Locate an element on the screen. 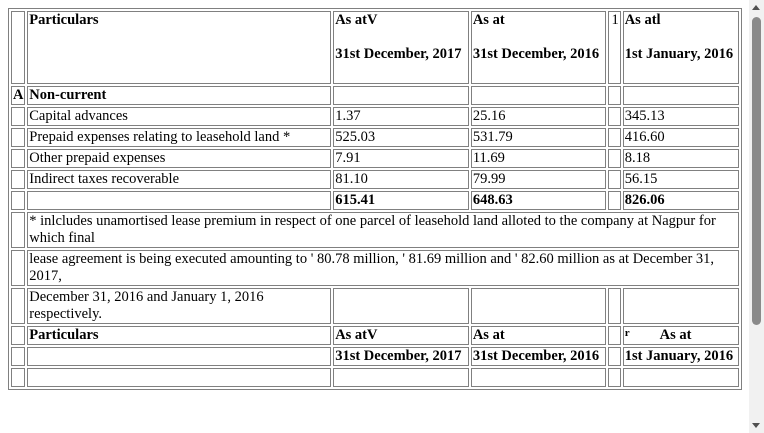  header-row-2: Particulars As atV As at r As at is located at coordinates (375, 335).